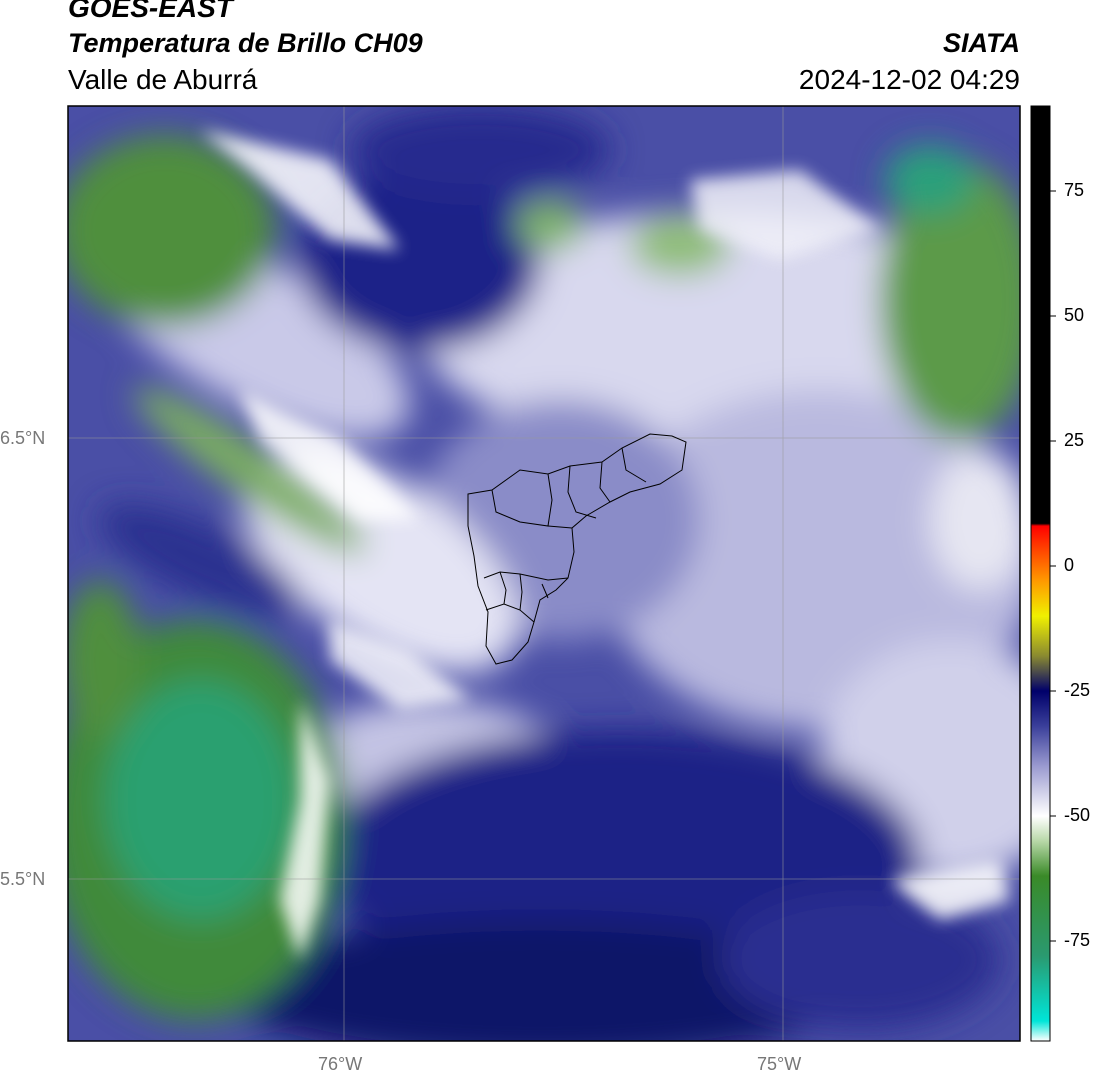 Image resolution: width=1094 pixels, height=1078 pixels. Describe the element at coordinates (163, 79) in the screenshot. I see `region-subtitle: Valle de Aburrá` at that location.